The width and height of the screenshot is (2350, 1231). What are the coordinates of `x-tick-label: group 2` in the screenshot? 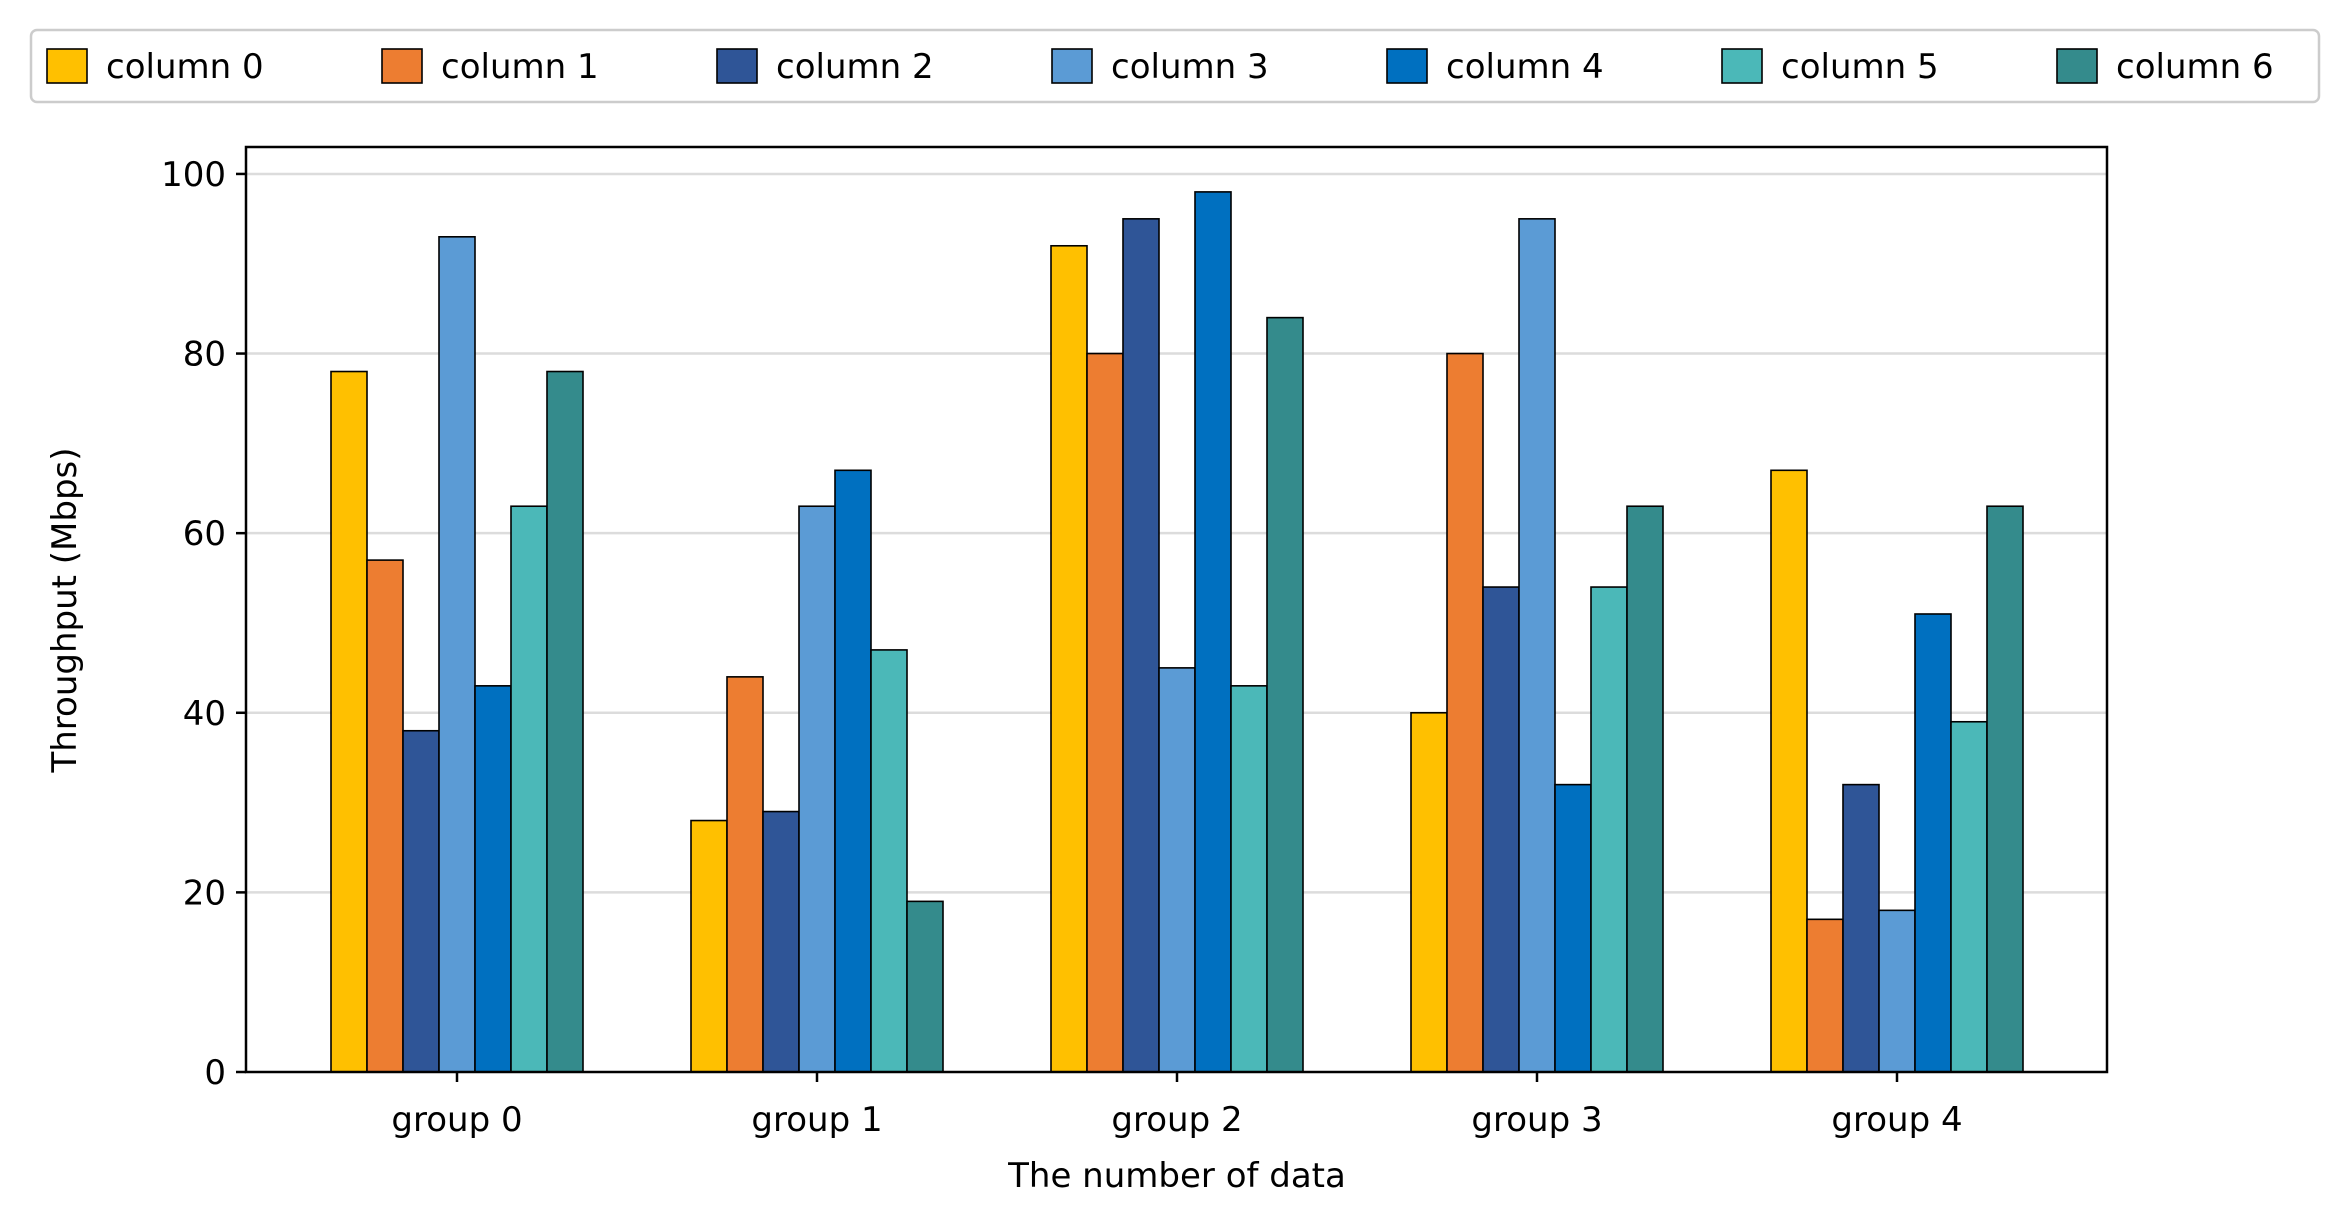 It's located at (1176, 1120).